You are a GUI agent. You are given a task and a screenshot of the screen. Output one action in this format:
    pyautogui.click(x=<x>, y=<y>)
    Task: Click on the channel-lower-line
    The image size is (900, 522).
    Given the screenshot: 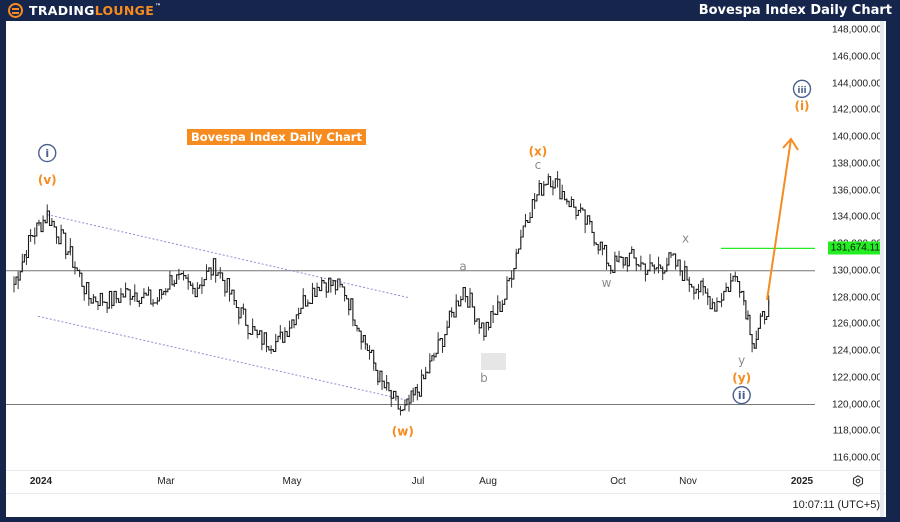 What is the action you would take?
    pyautogui.click(x=223, y=358)
    